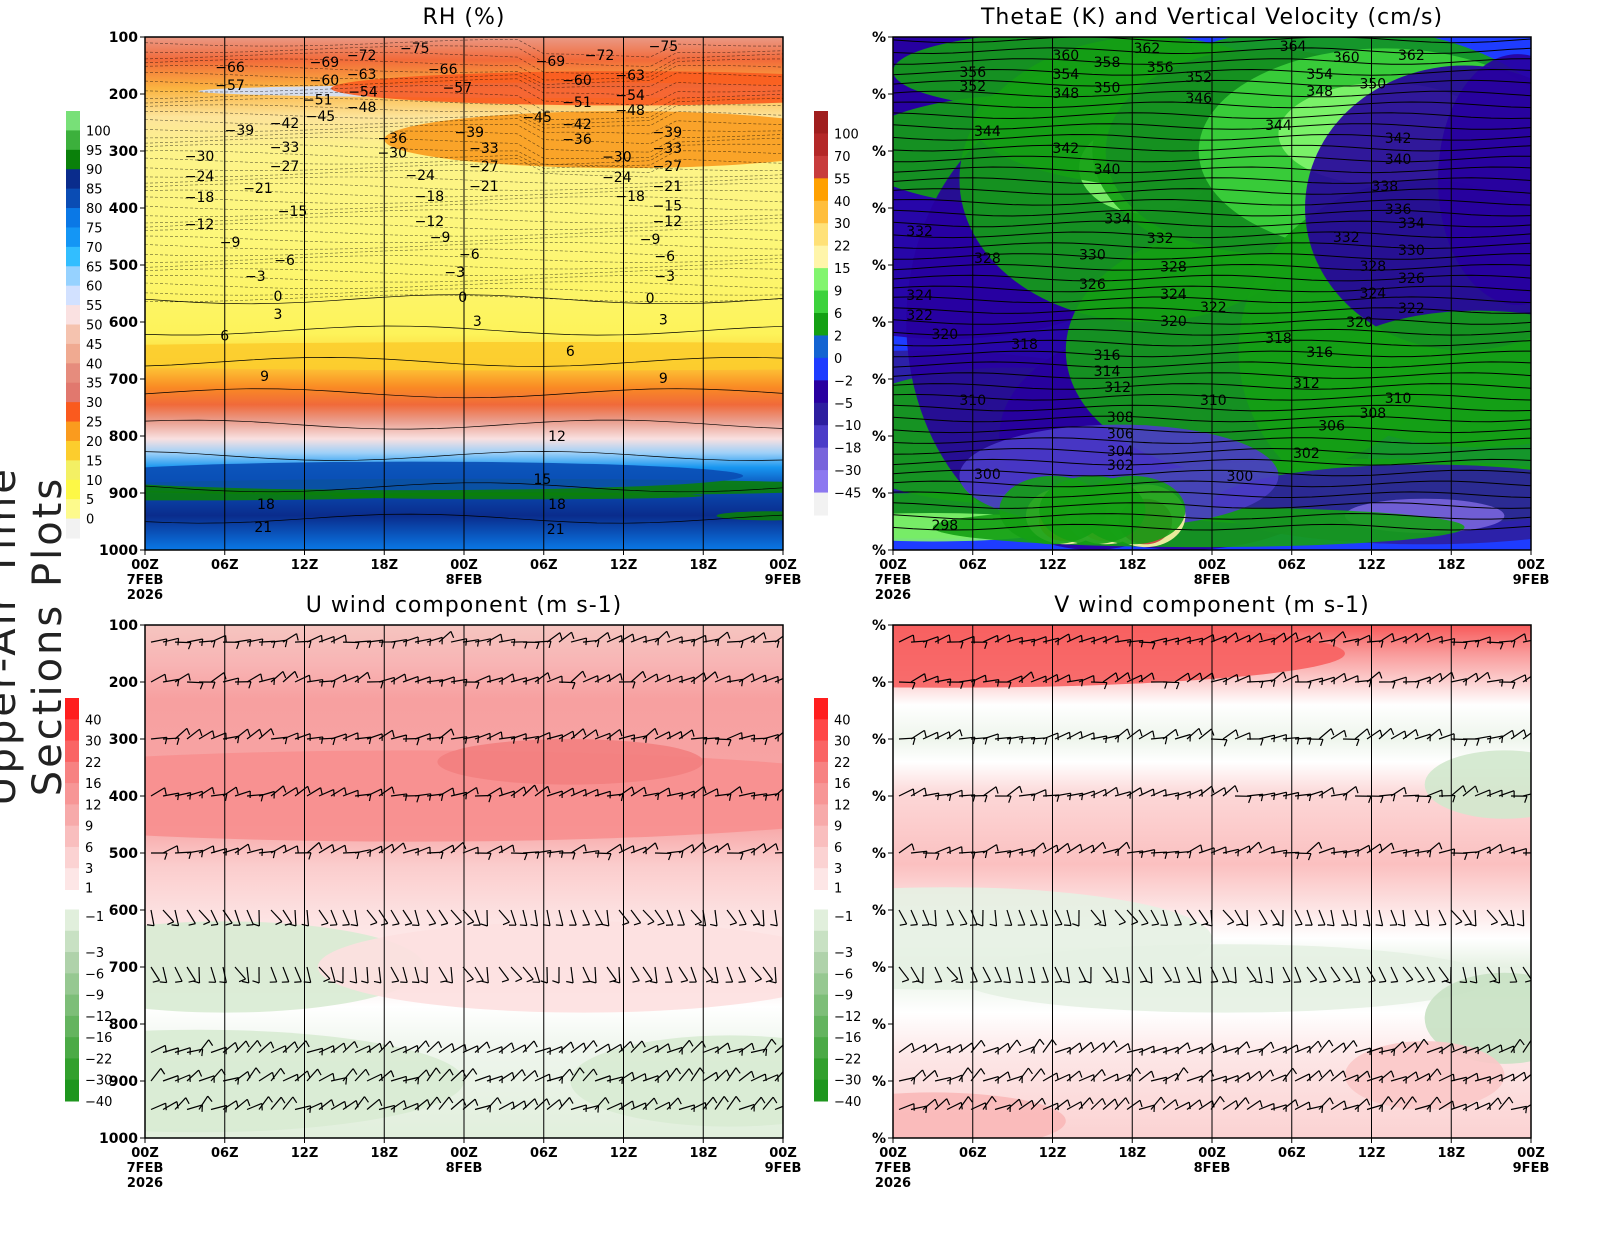  I want to click on colorbar-label: 50, so click(94, 326).